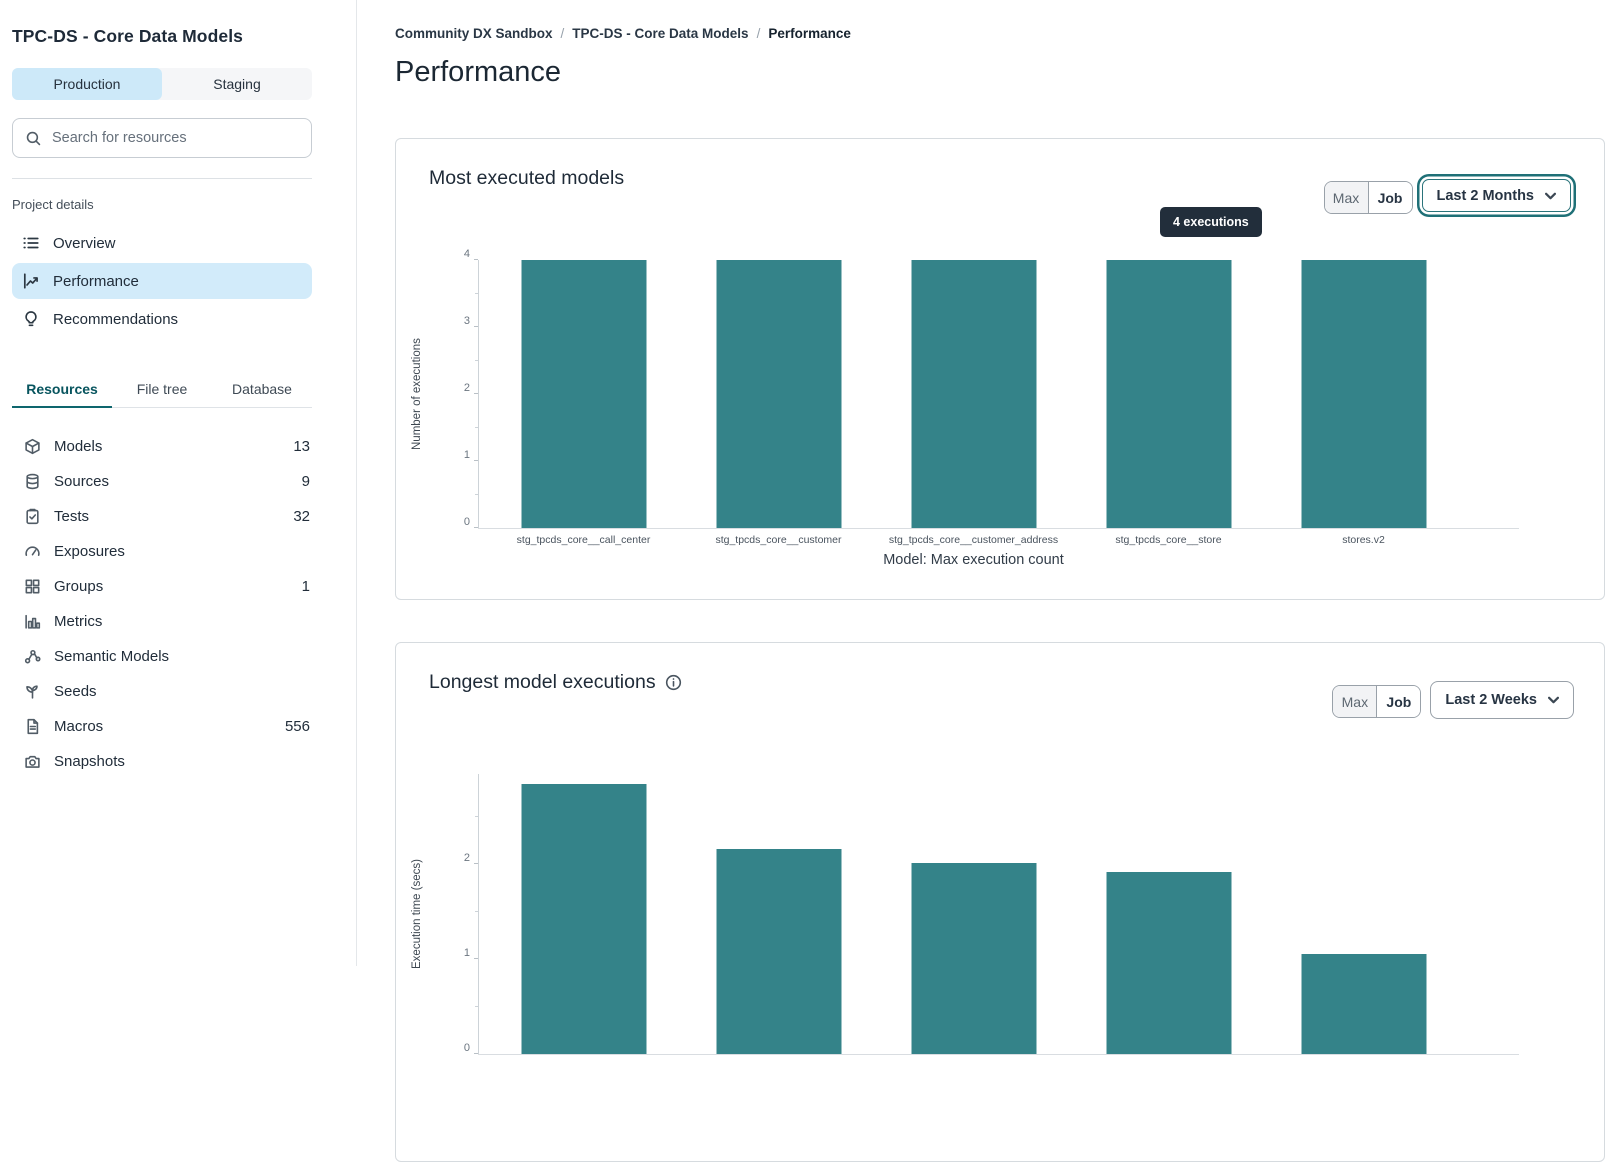  What do you see at coordinates (82, 481) in the screenshot?
I see `resource-label: Sources` at bounding box center [82, 481].